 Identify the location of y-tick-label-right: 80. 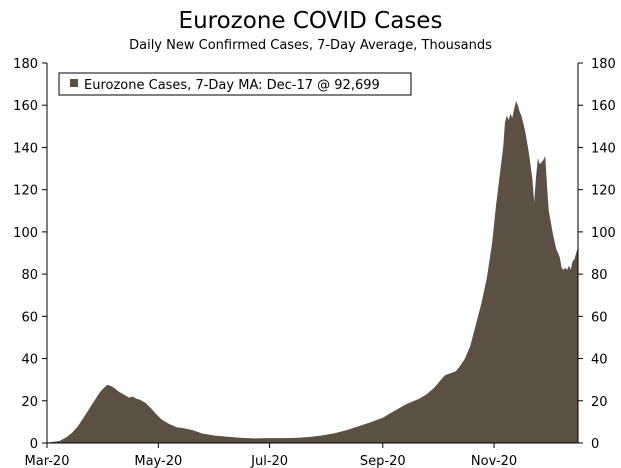
(599, 275).